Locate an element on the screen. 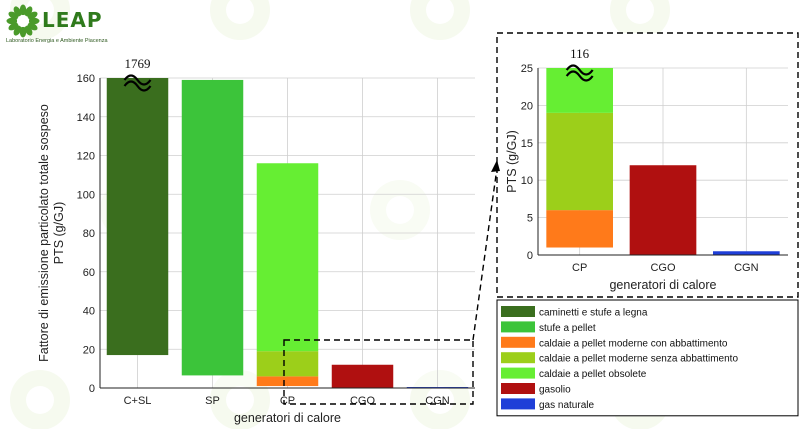 The height and width of the screenshot is (429, 800). main-ytick-label: 140 is located at coordinates (86, 118).